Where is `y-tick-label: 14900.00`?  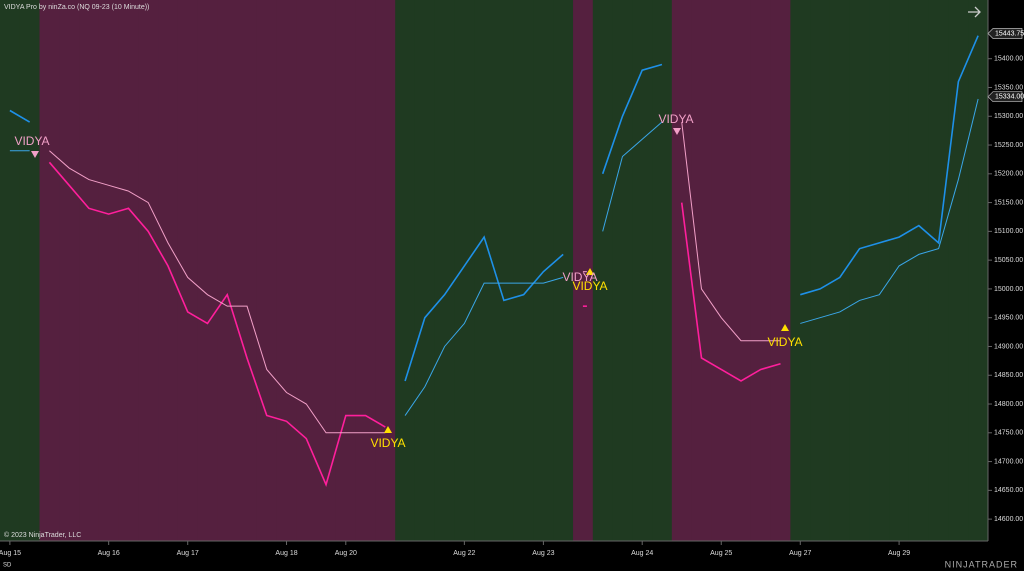 y-tick-label: 14900.00 is located at coordinates (1008, 346).